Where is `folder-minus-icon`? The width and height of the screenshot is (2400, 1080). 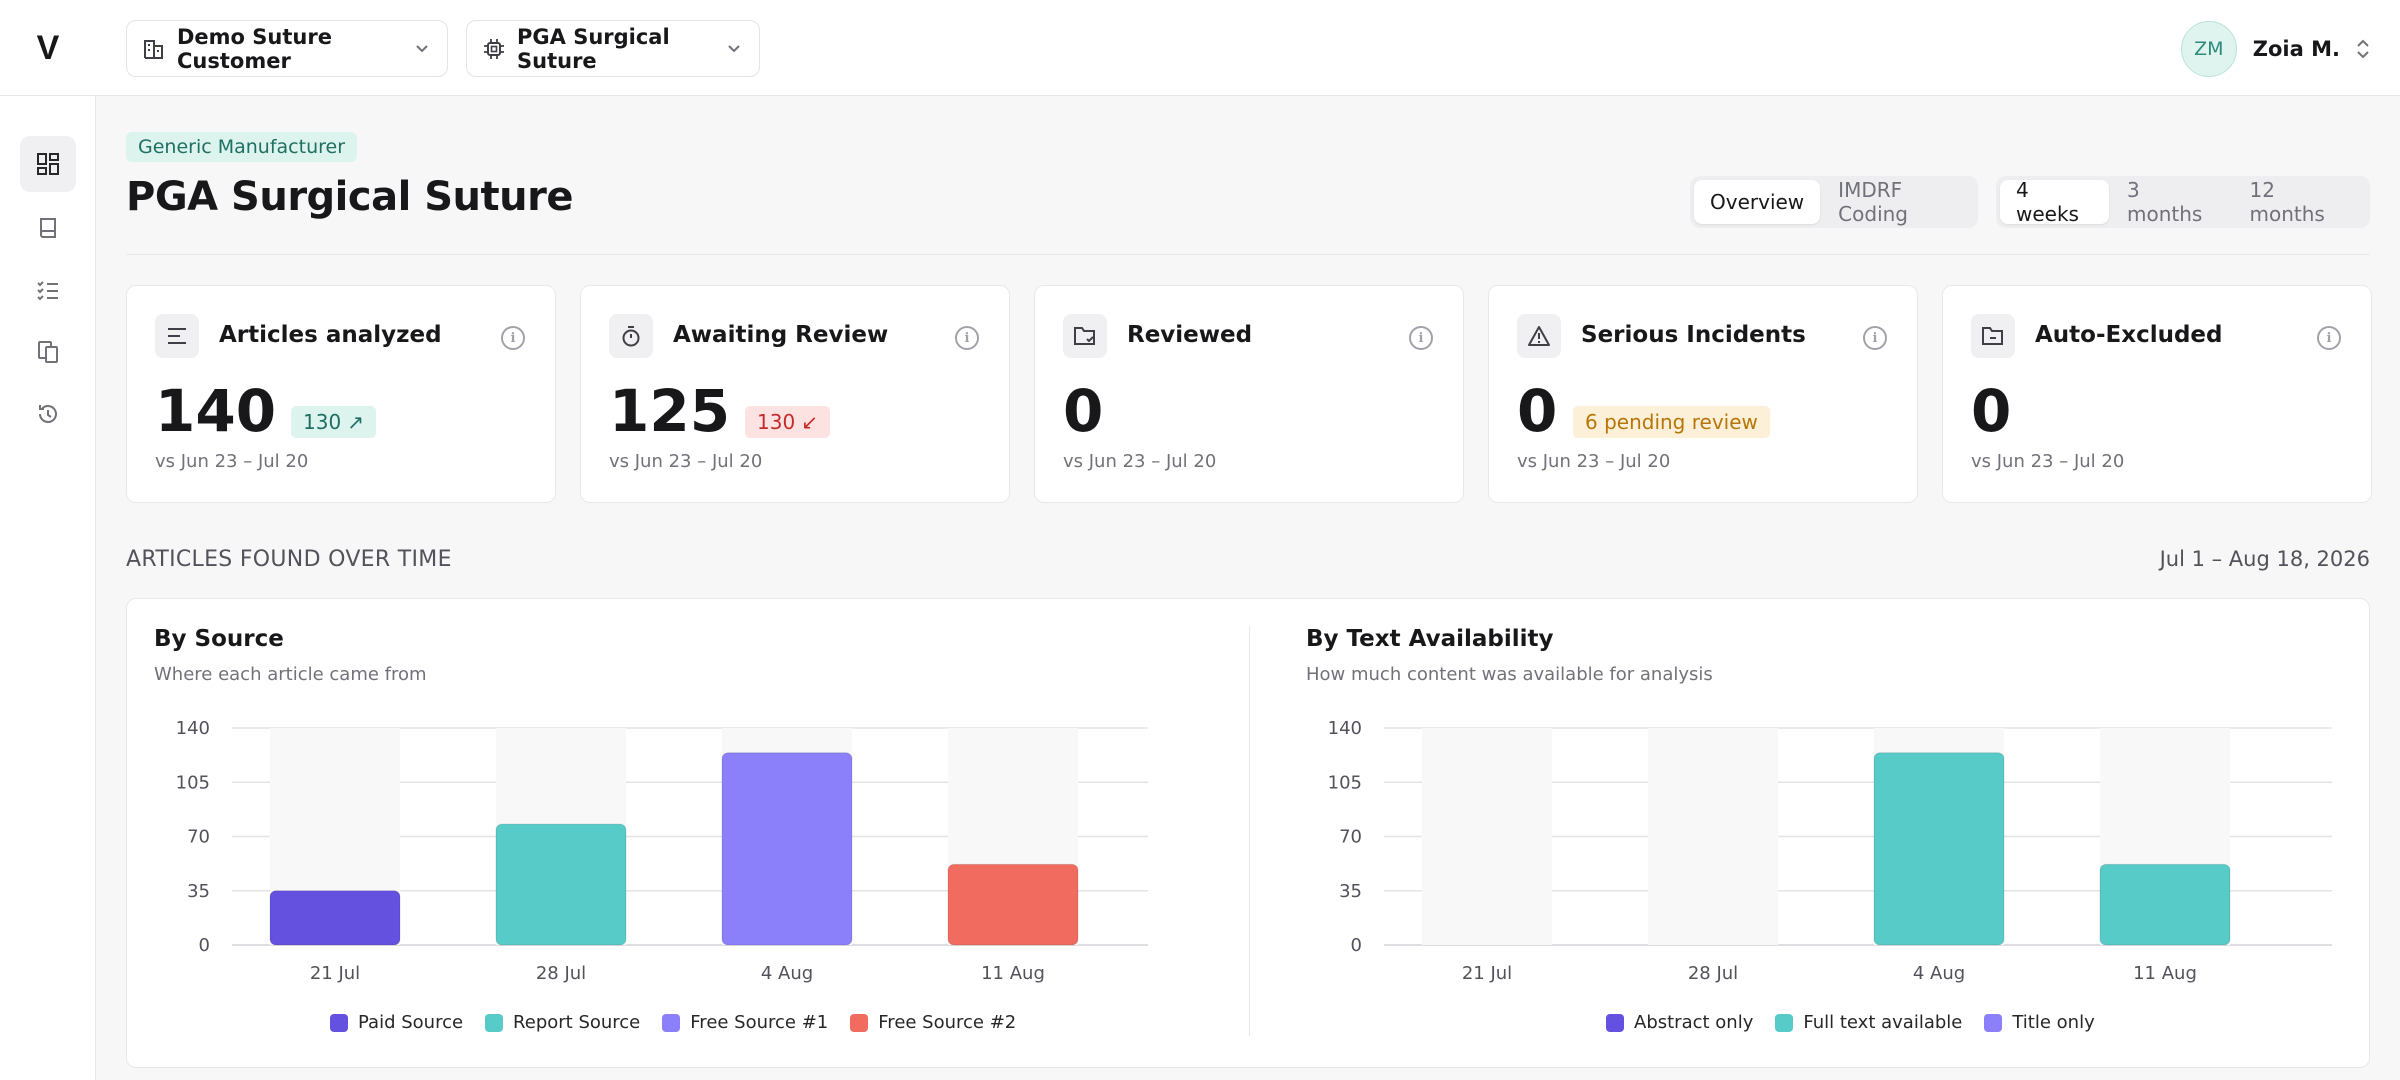
folder-minus-icon is located at coordinates (1993, 336).